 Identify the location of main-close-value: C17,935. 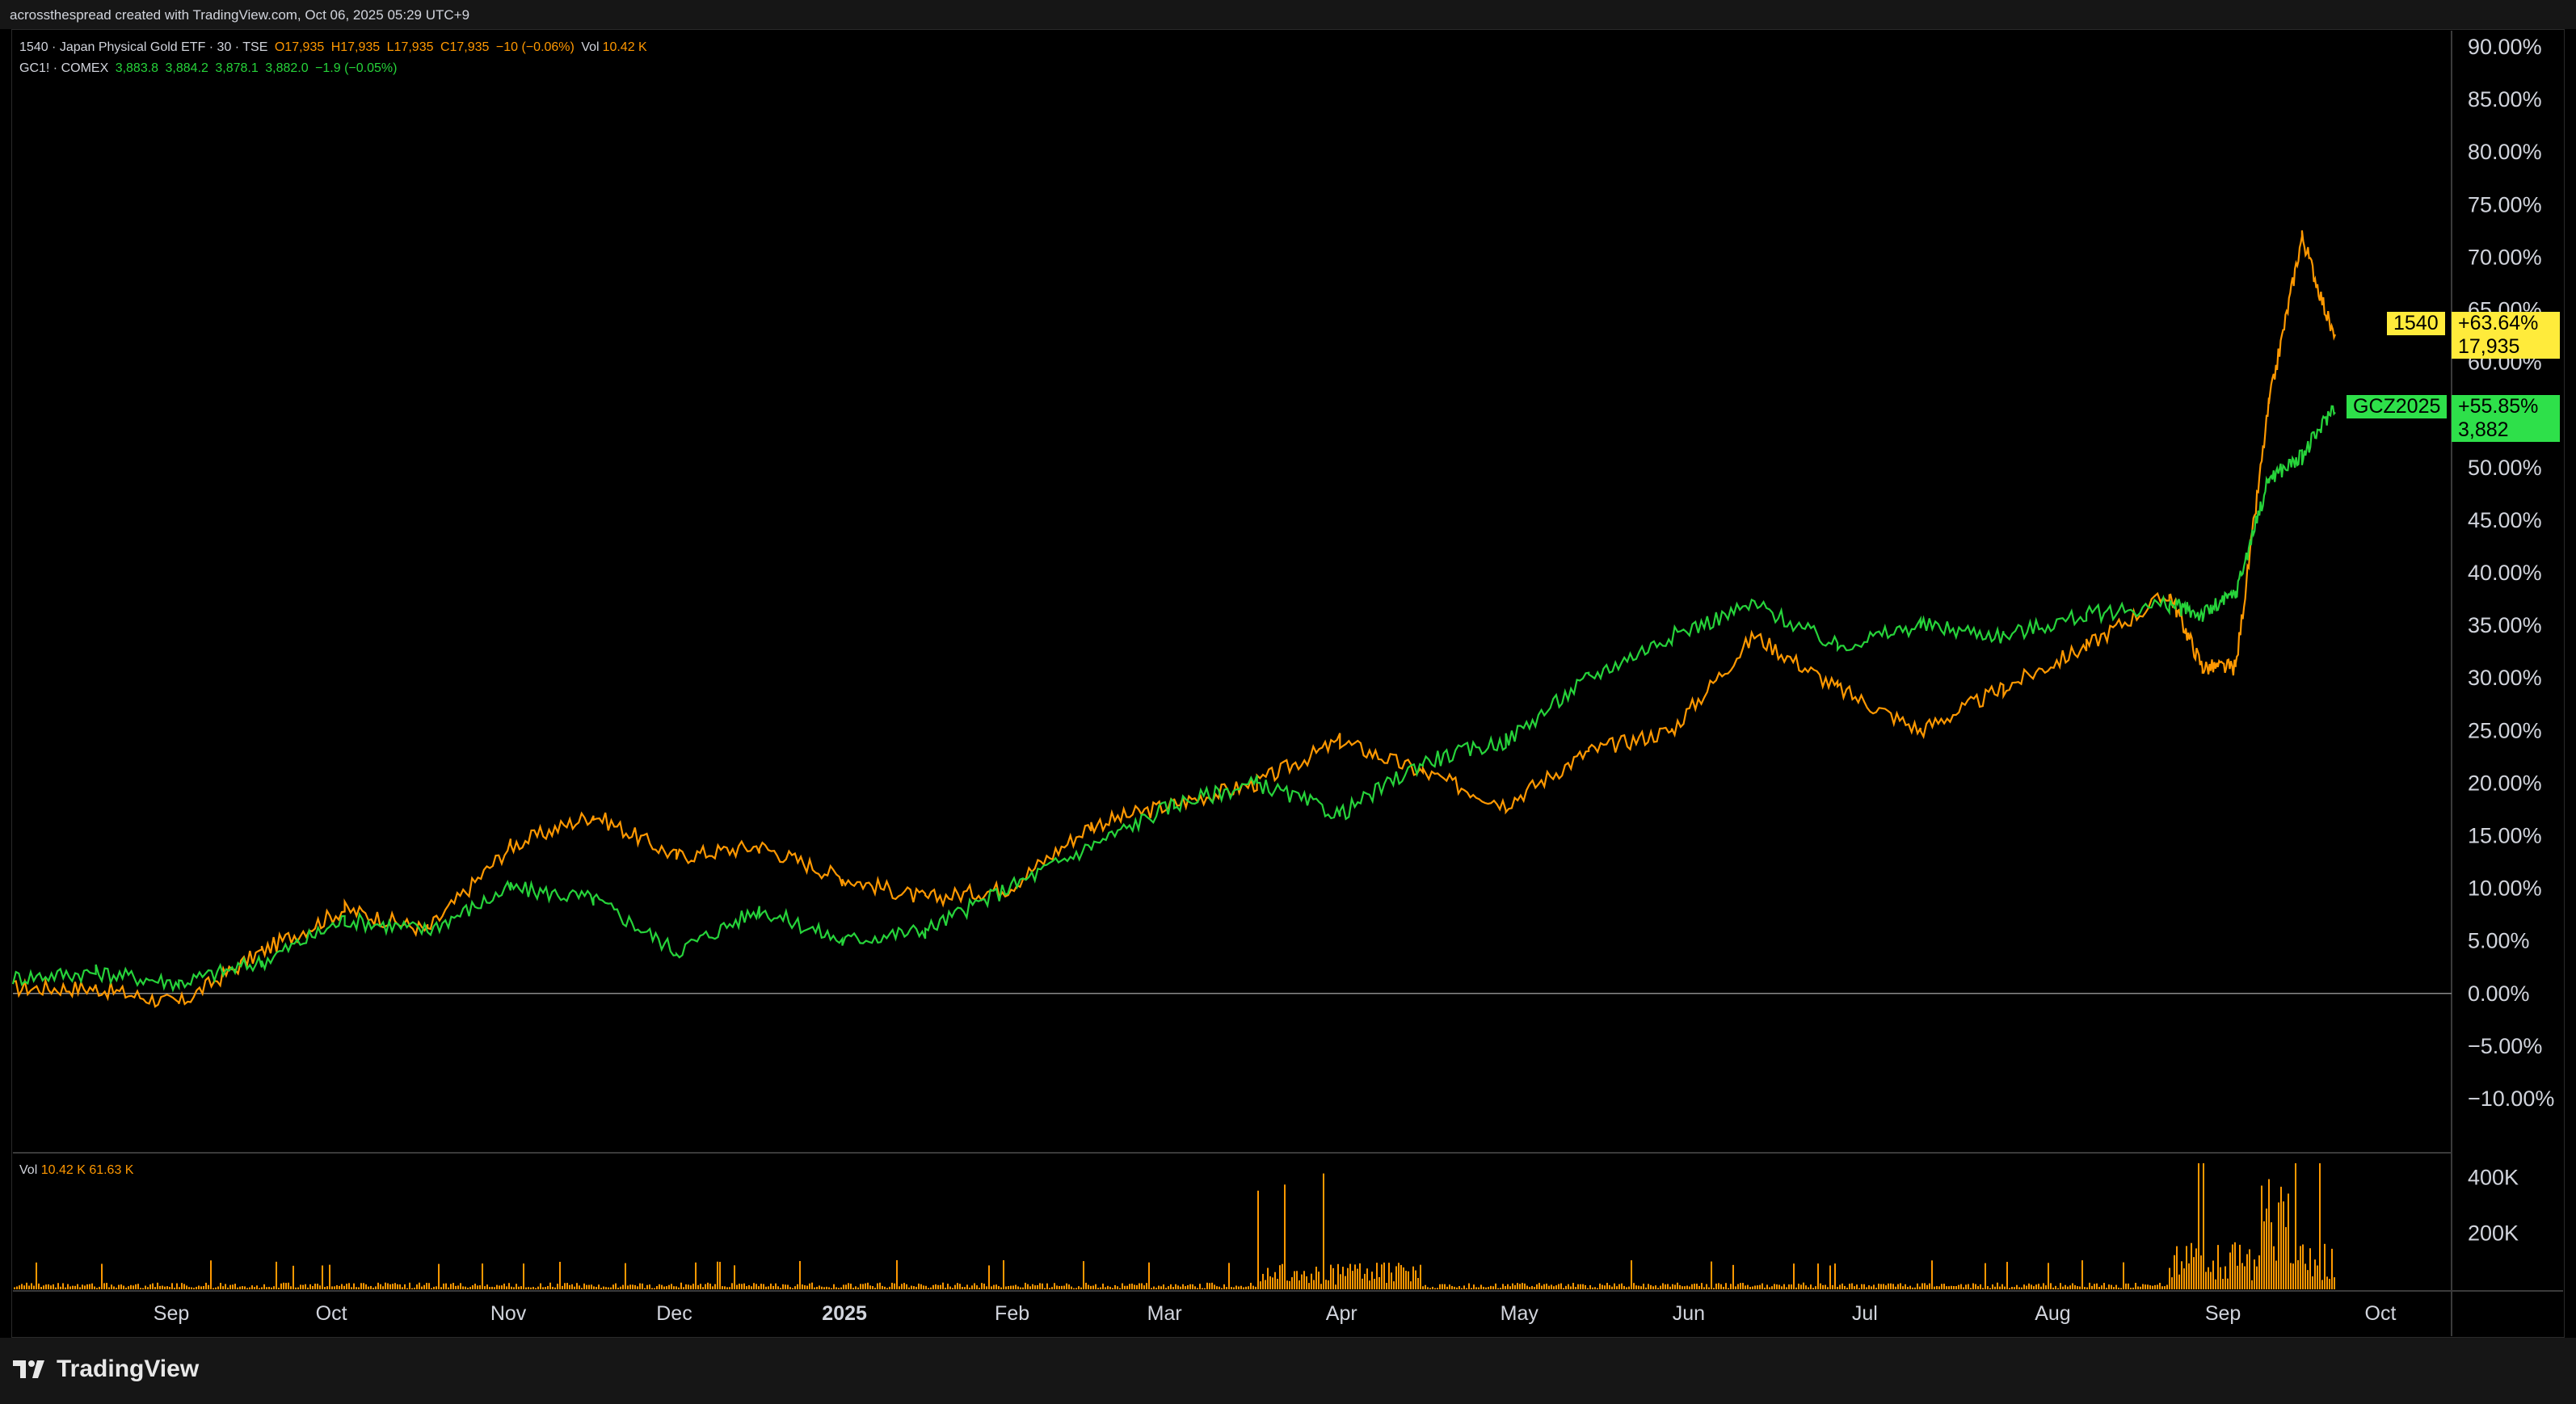
(465, 47).